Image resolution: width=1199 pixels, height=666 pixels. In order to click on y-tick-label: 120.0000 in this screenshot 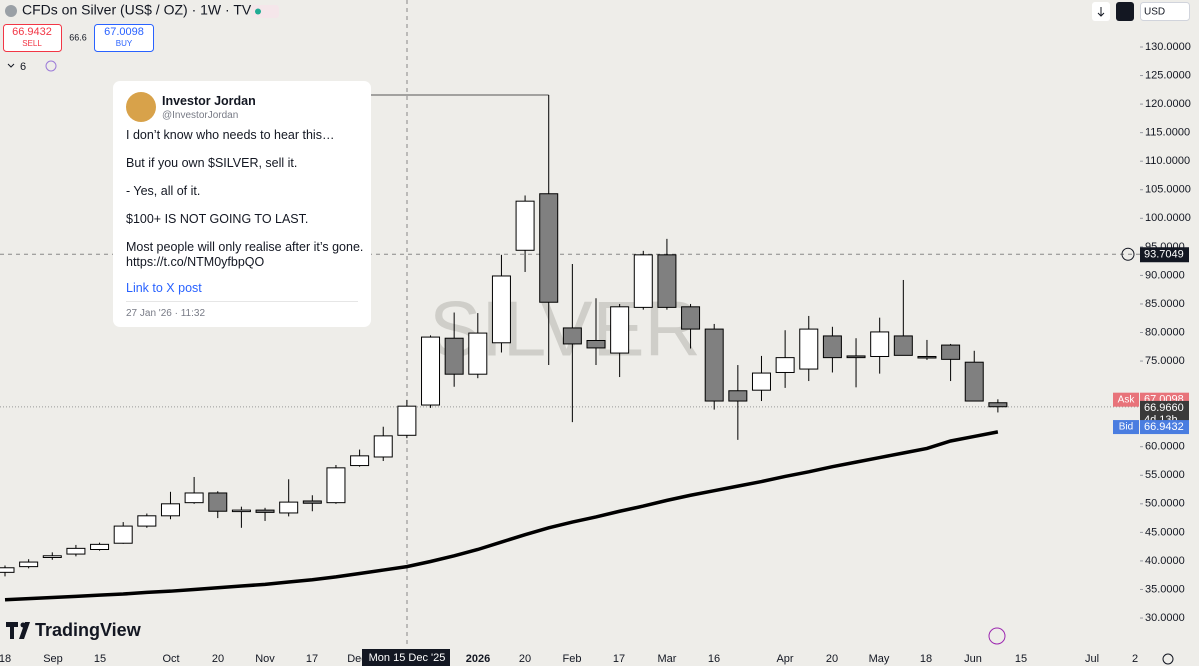, I will do `click(1168, 104)`.